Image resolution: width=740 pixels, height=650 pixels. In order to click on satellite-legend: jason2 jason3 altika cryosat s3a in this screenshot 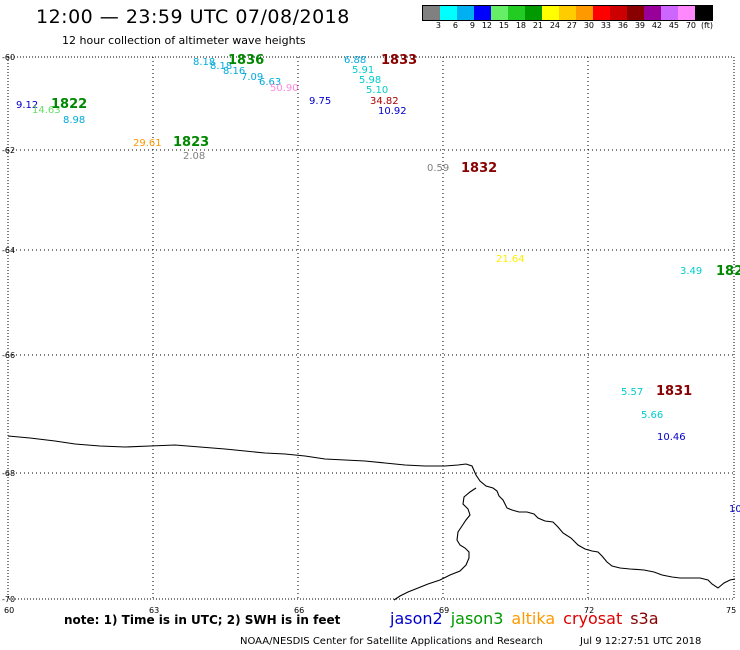, I will do `click(528, 618)`.